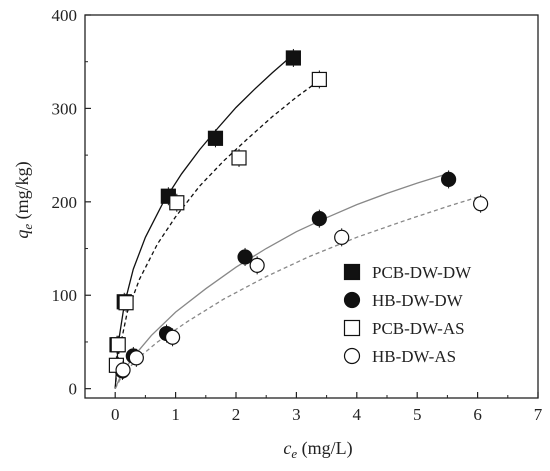 This screenshot has height=471, width=550. Describe the element at coordinates (65, 108) in the screenshot. I see `y-tick-label: 300` at that location.